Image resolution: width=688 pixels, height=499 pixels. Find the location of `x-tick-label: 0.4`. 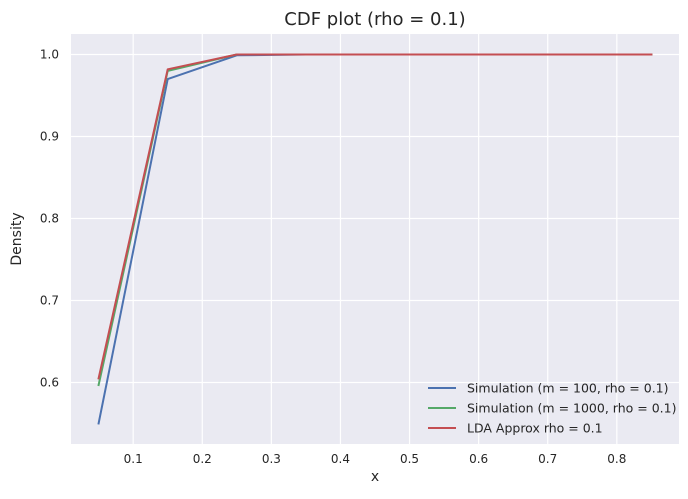

x-tick-label: 0.4 is located at coordinates (340, 459).